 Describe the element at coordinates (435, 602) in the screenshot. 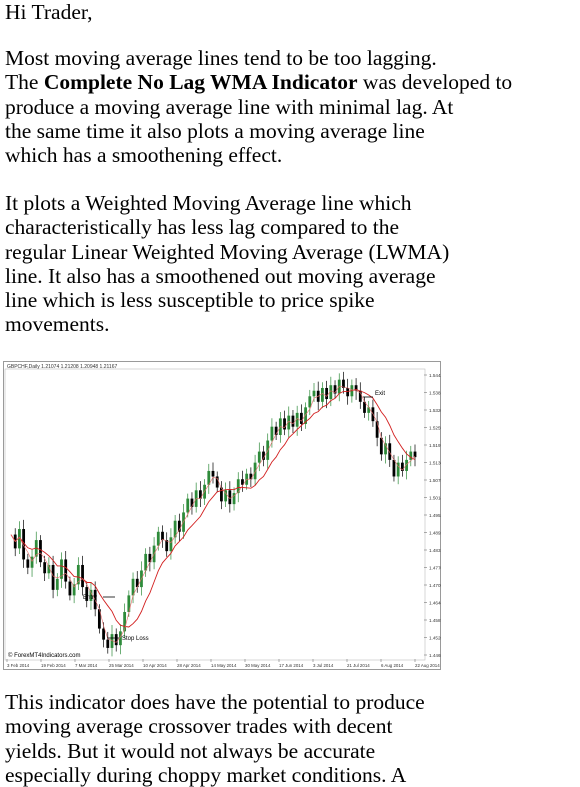

I see `y-tick-label: 1.46480` at that location.